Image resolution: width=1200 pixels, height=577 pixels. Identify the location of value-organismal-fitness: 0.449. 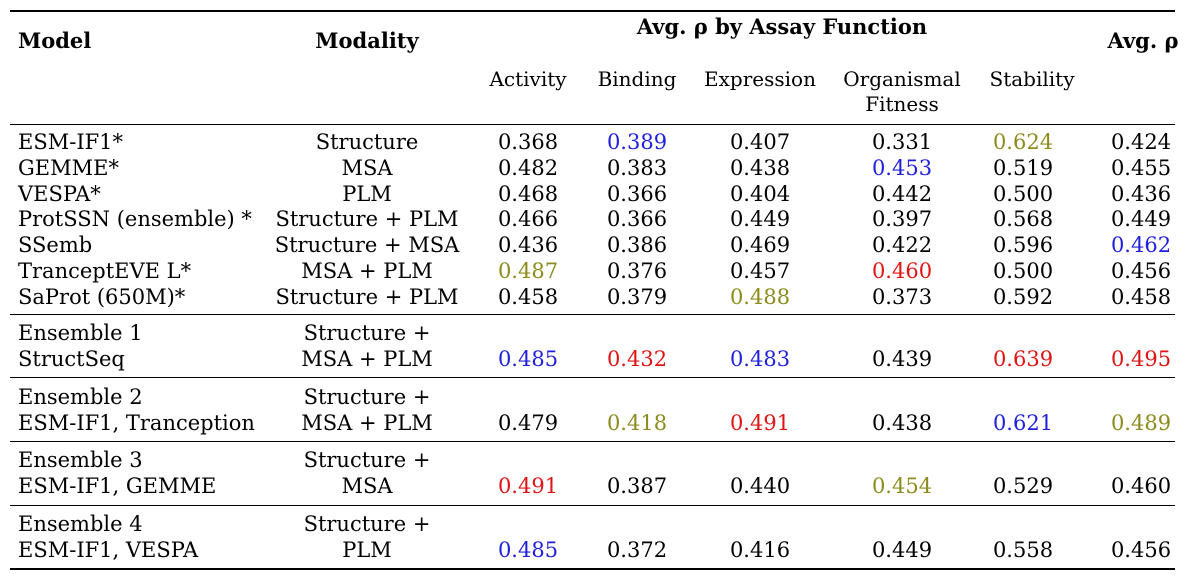
(902, 550).